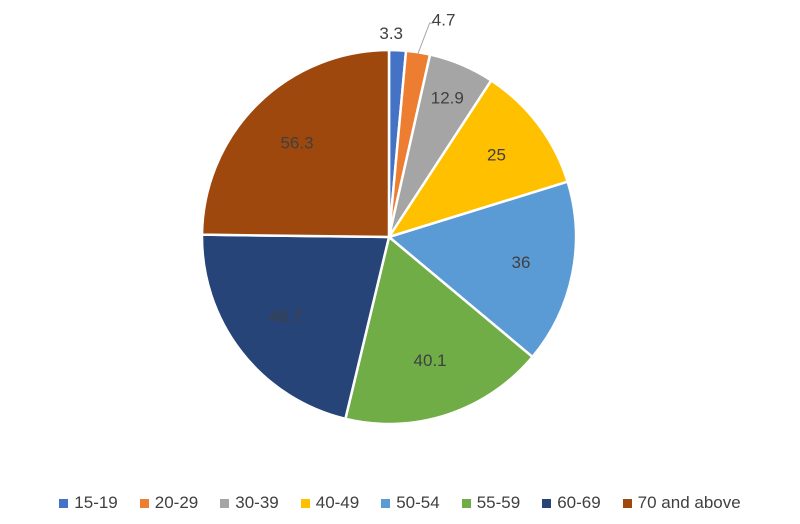 The image size is (800, 524). I want to click on data-label-55-59: 40.1, so click(430, 360).